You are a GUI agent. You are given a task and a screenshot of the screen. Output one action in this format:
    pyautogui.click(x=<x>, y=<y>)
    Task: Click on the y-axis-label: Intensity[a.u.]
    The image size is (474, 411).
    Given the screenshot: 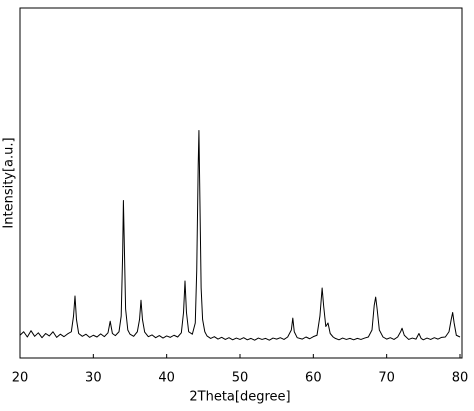 What is the action you would take?
    pyautogui.click(x=9, y=182)
    